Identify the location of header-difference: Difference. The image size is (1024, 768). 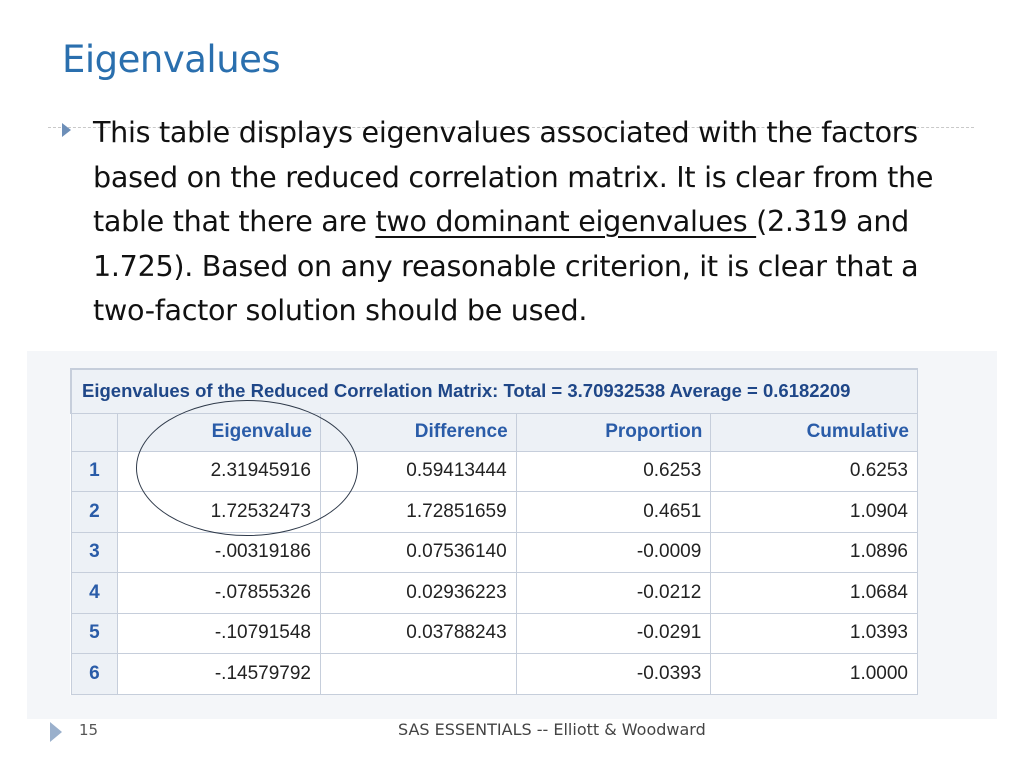
(418, 432).